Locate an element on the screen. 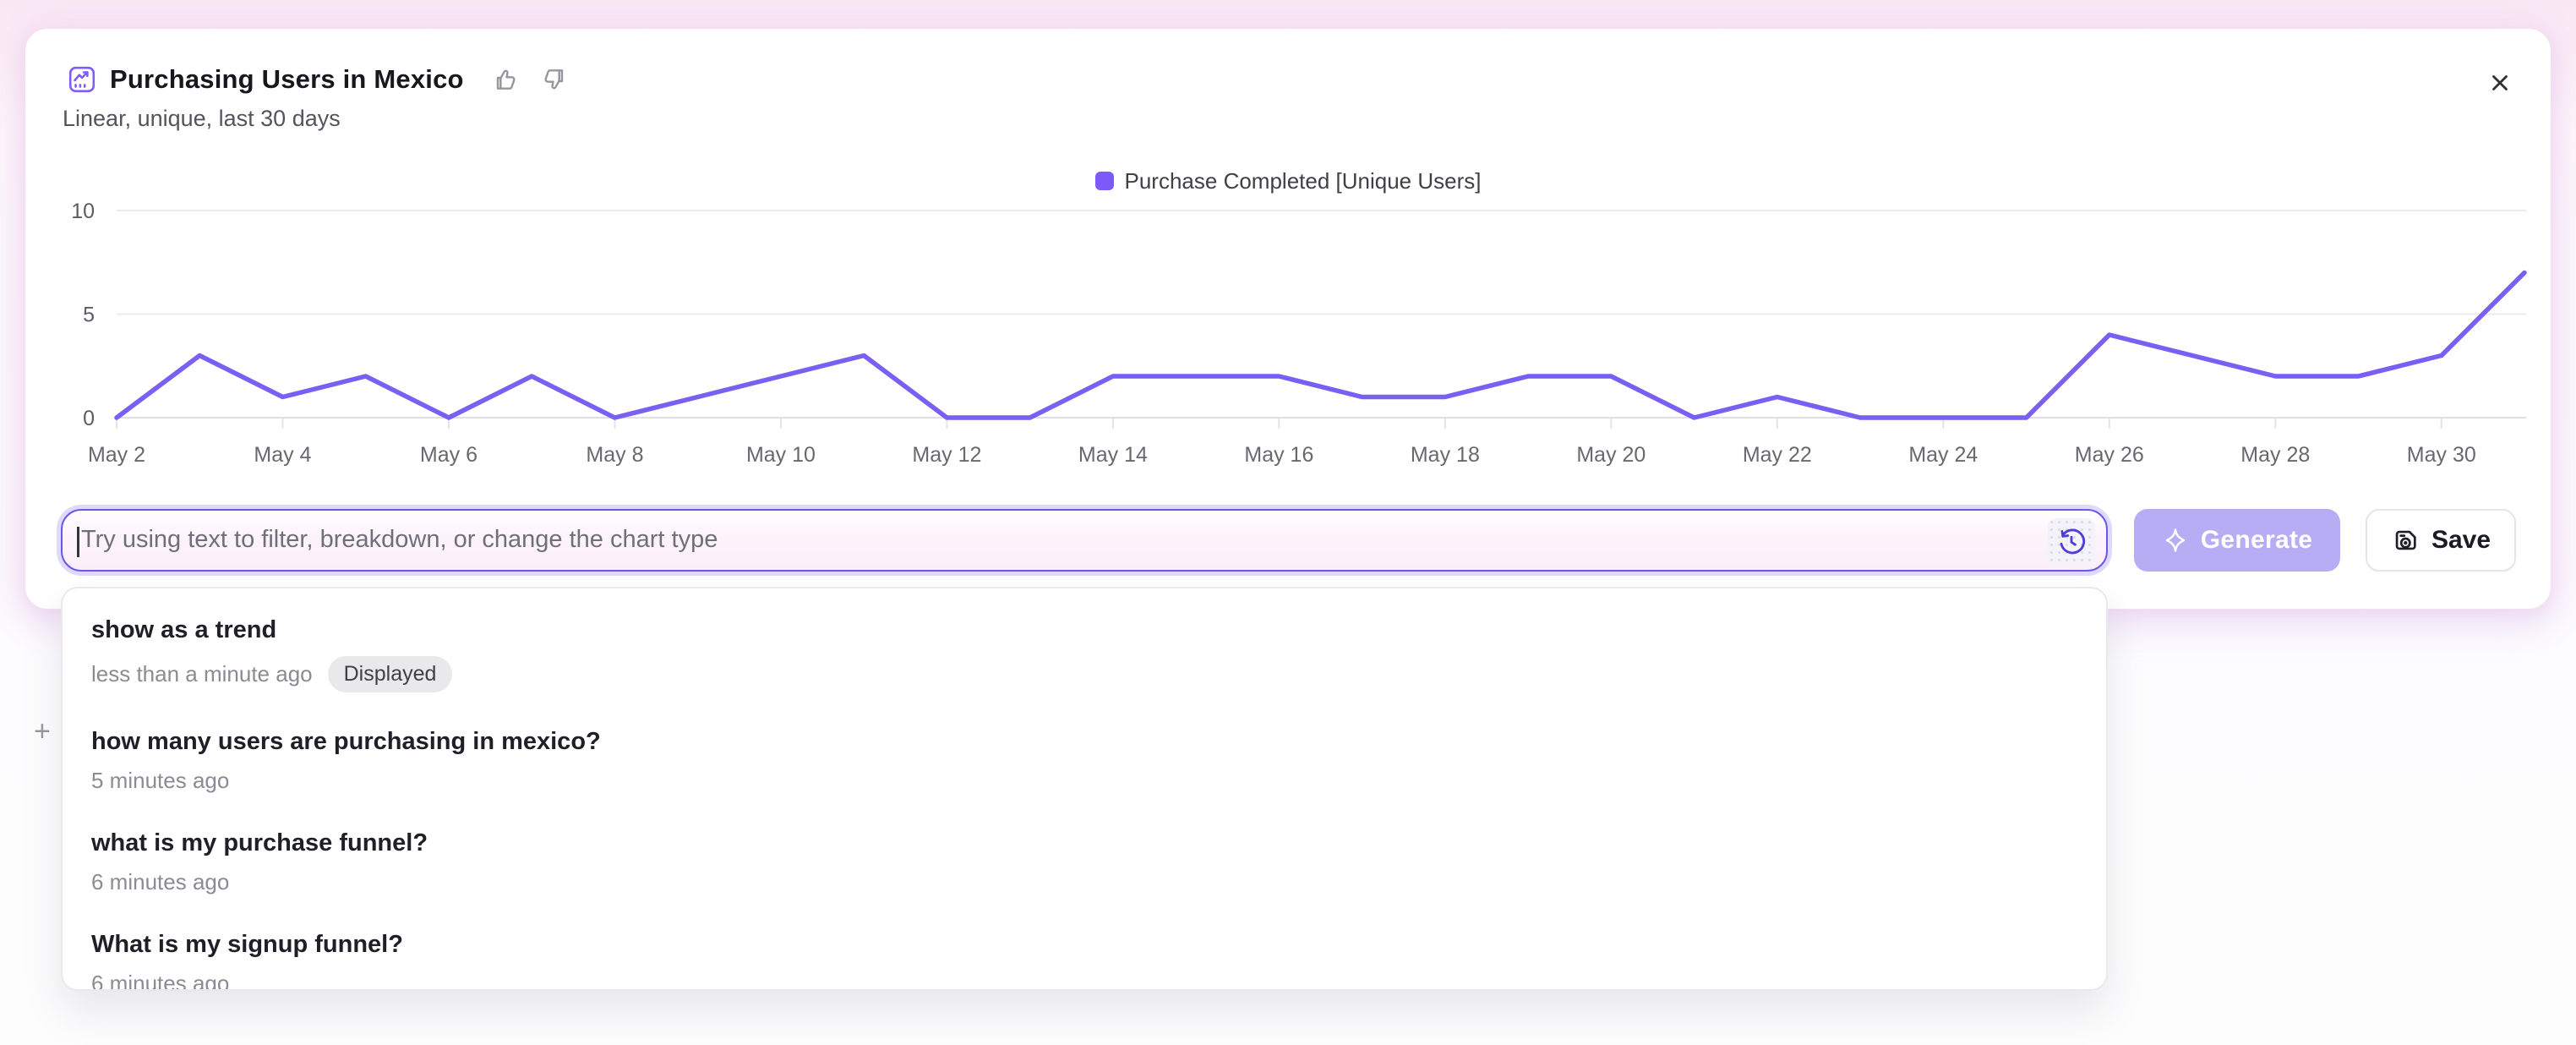  history-item: What is my signup funnel? 6 minutes ago is located at coordinates (1084, 951).